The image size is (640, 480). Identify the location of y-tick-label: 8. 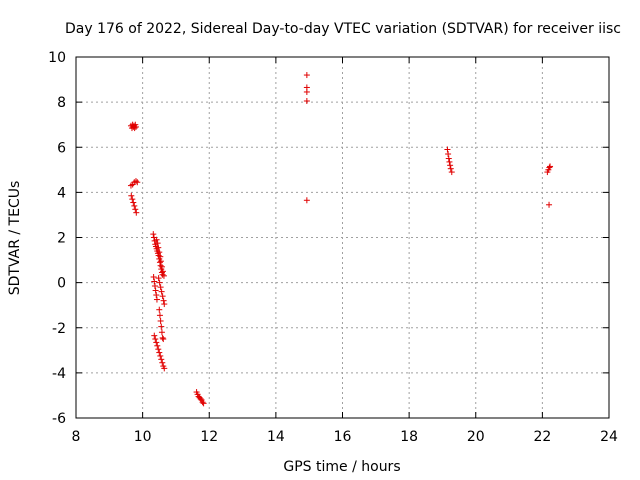
(61, 103).